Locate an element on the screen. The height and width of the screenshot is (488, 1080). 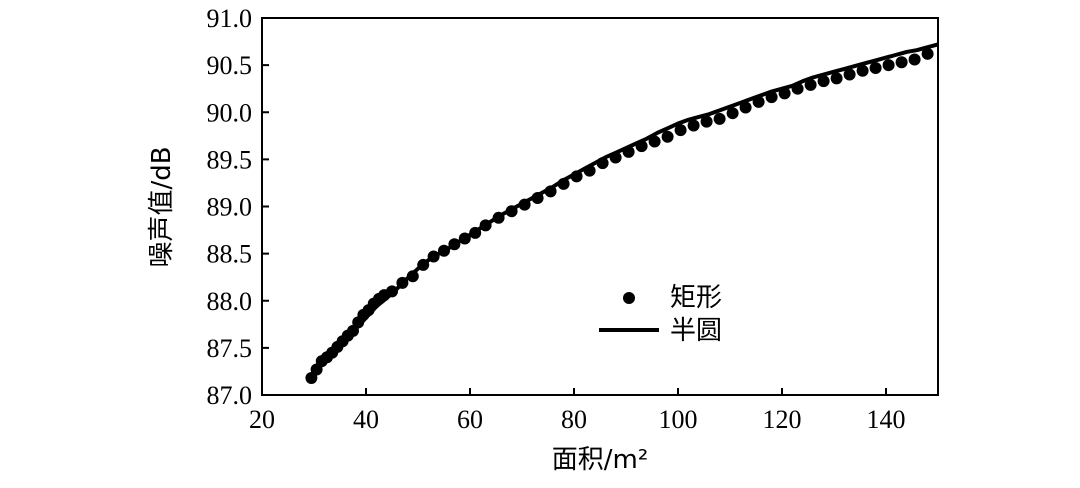
x-tick-label: 140 is located at coordinates (886, 419).